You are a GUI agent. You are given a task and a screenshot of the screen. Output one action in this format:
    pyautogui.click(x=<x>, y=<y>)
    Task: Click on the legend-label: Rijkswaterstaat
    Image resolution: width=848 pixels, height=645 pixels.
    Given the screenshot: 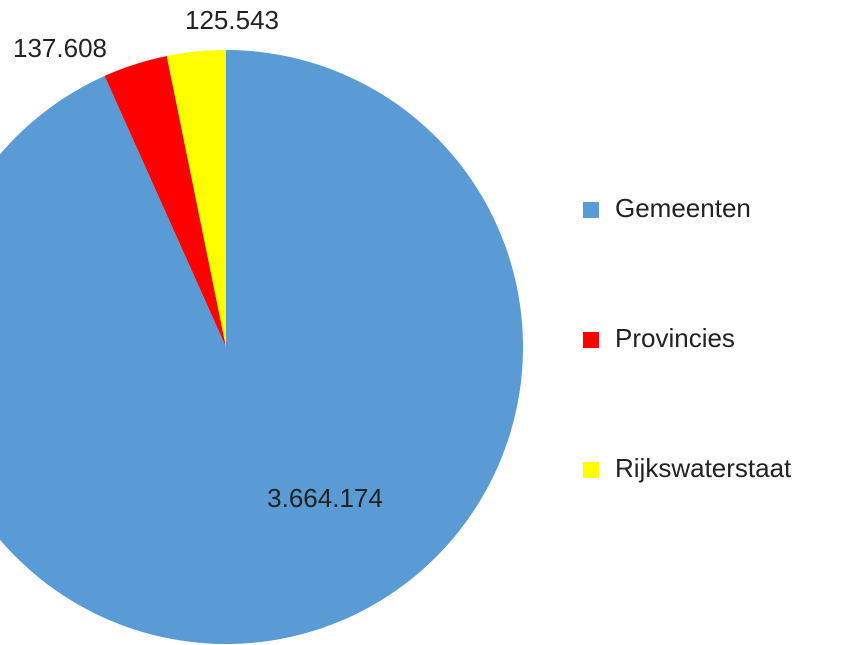 What is the action you would take?
    pyautogui.click(x=703, y=468)
    